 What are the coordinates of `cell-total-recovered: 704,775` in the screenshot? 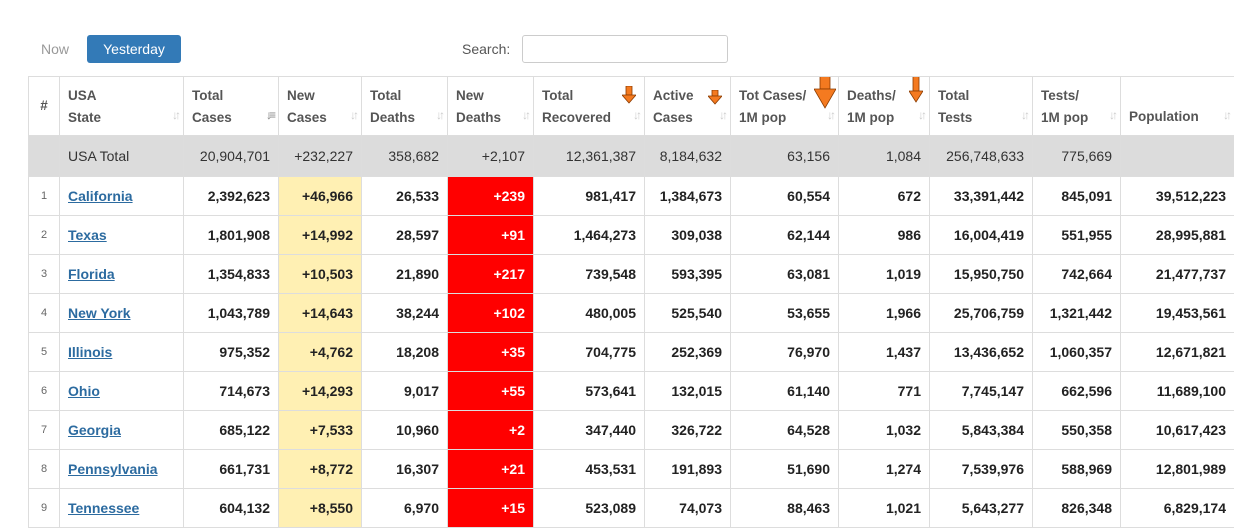 It's located at (589, 352).